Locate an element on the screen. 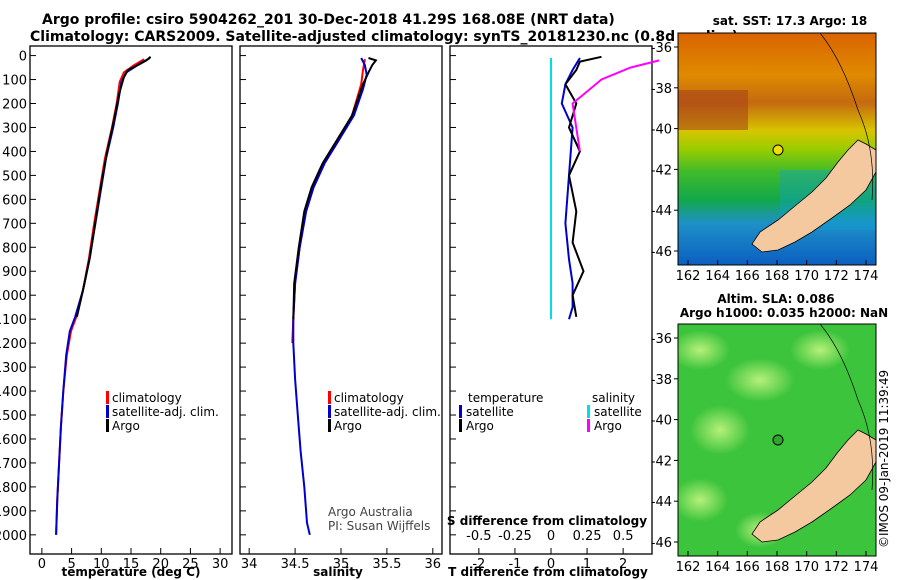  legend-s-satellite: satellite is located at coordinates (618, 412).